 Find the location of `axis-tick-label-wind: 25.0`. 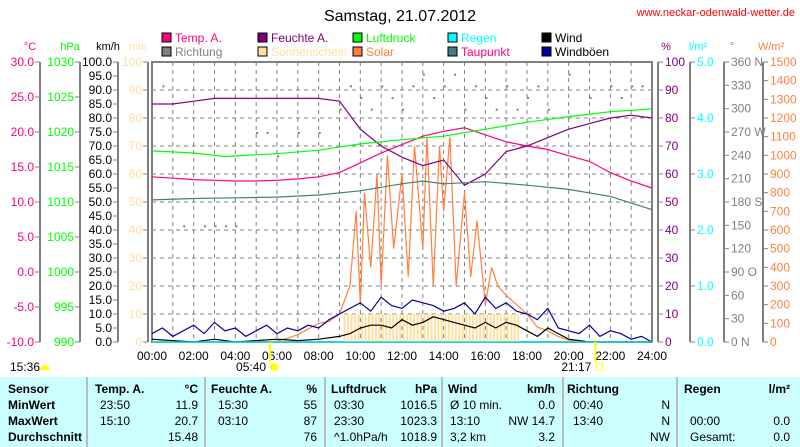

axis-tick-label-wind: 25.0 is located at coordinates (101, 272).